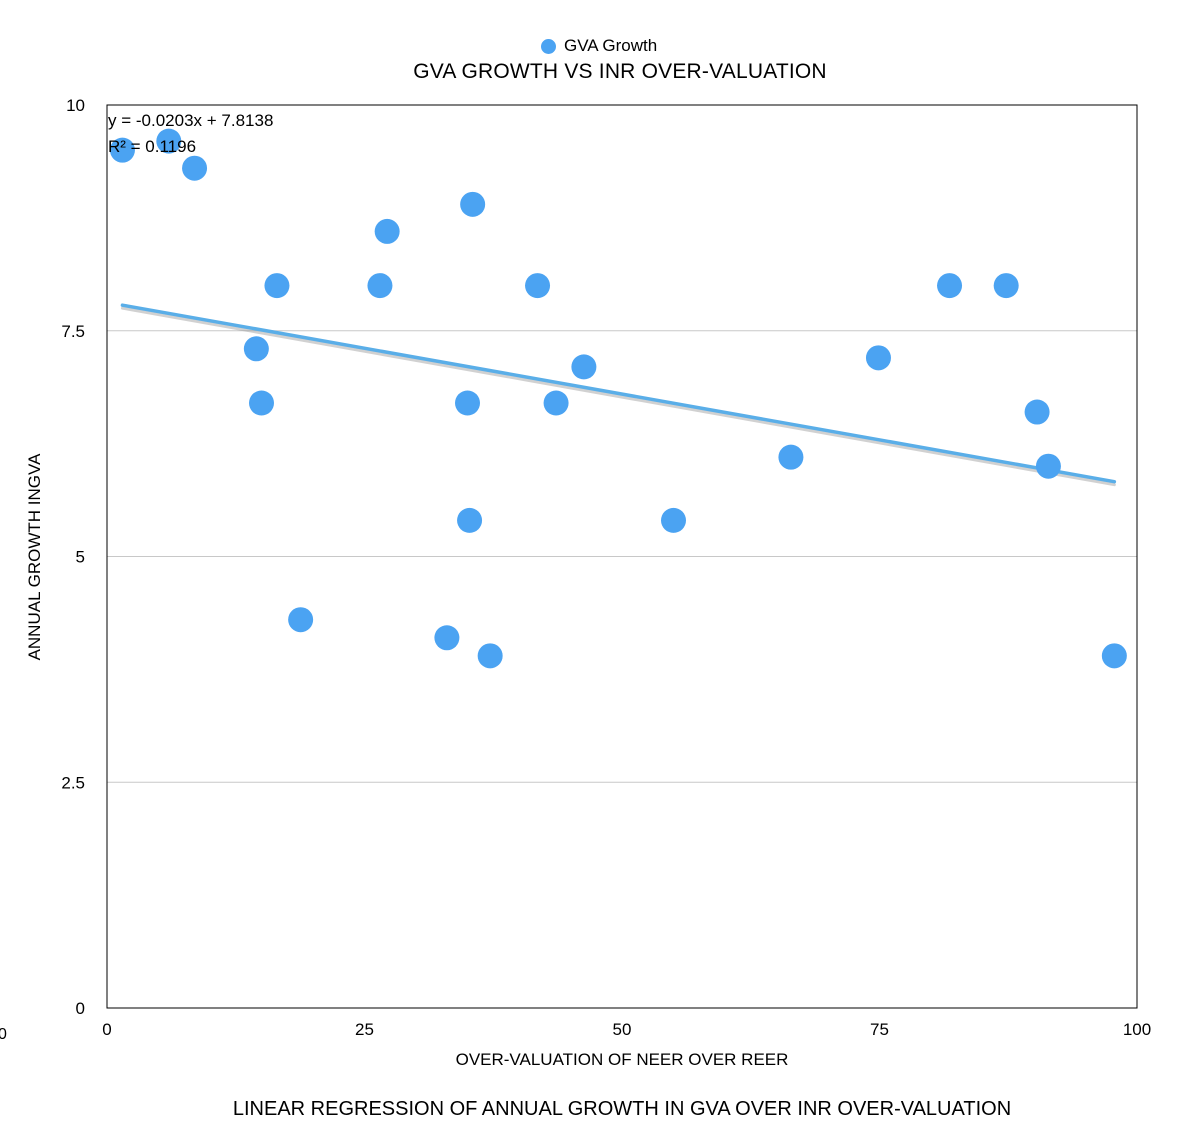 The height and width of the screenshot is (1148, 1200). I want to click on legend: GVA Growth, so click(599, 46).